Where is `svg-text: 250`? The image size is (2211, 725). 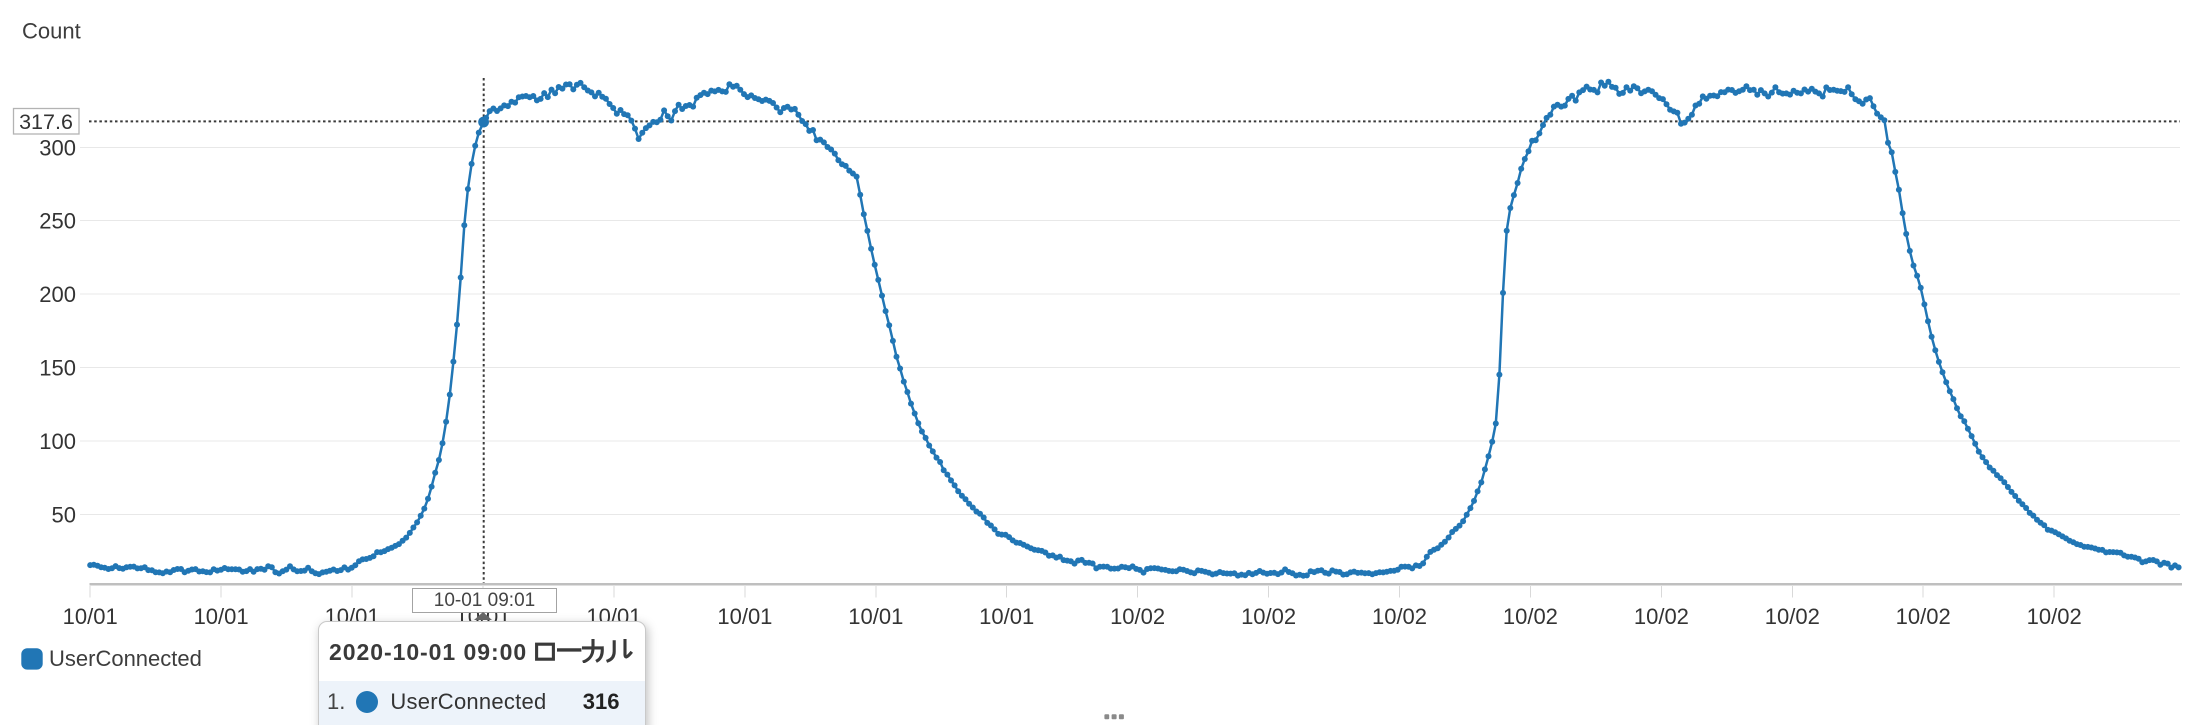
svg-text: 250 is located at coordinates (57, 221).